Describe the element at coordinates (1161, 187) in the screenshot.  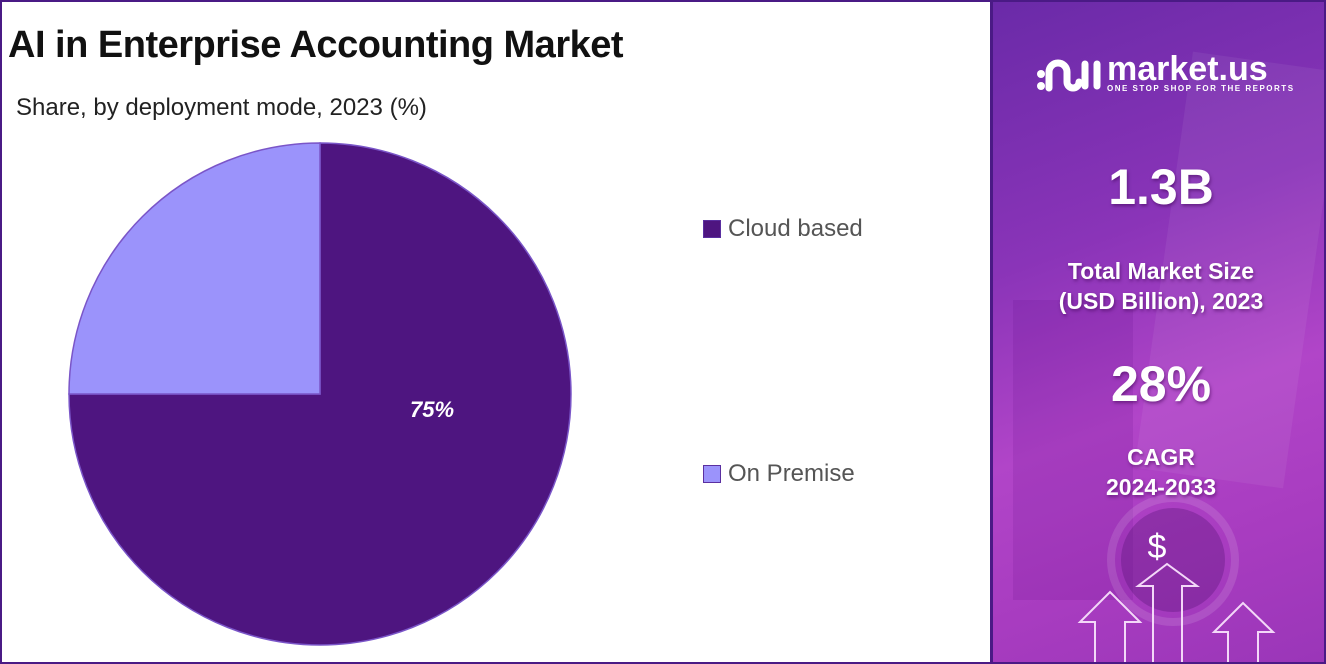
I see `market-size-value: 1.3B` at that location.